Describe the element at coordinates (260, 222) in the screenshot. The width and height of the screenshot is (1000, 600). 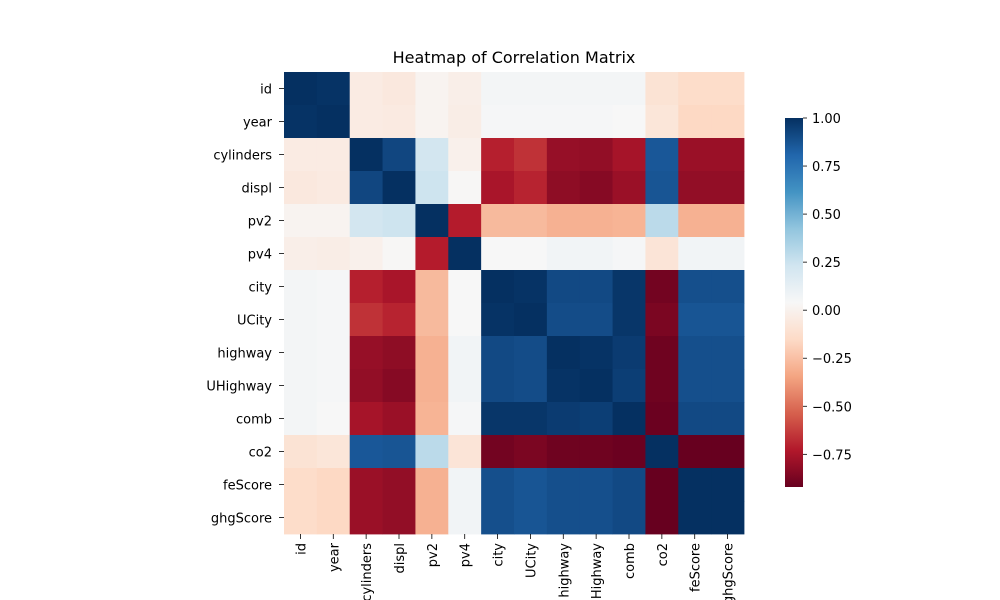
I see `y-tick-label: pv2` at that location.